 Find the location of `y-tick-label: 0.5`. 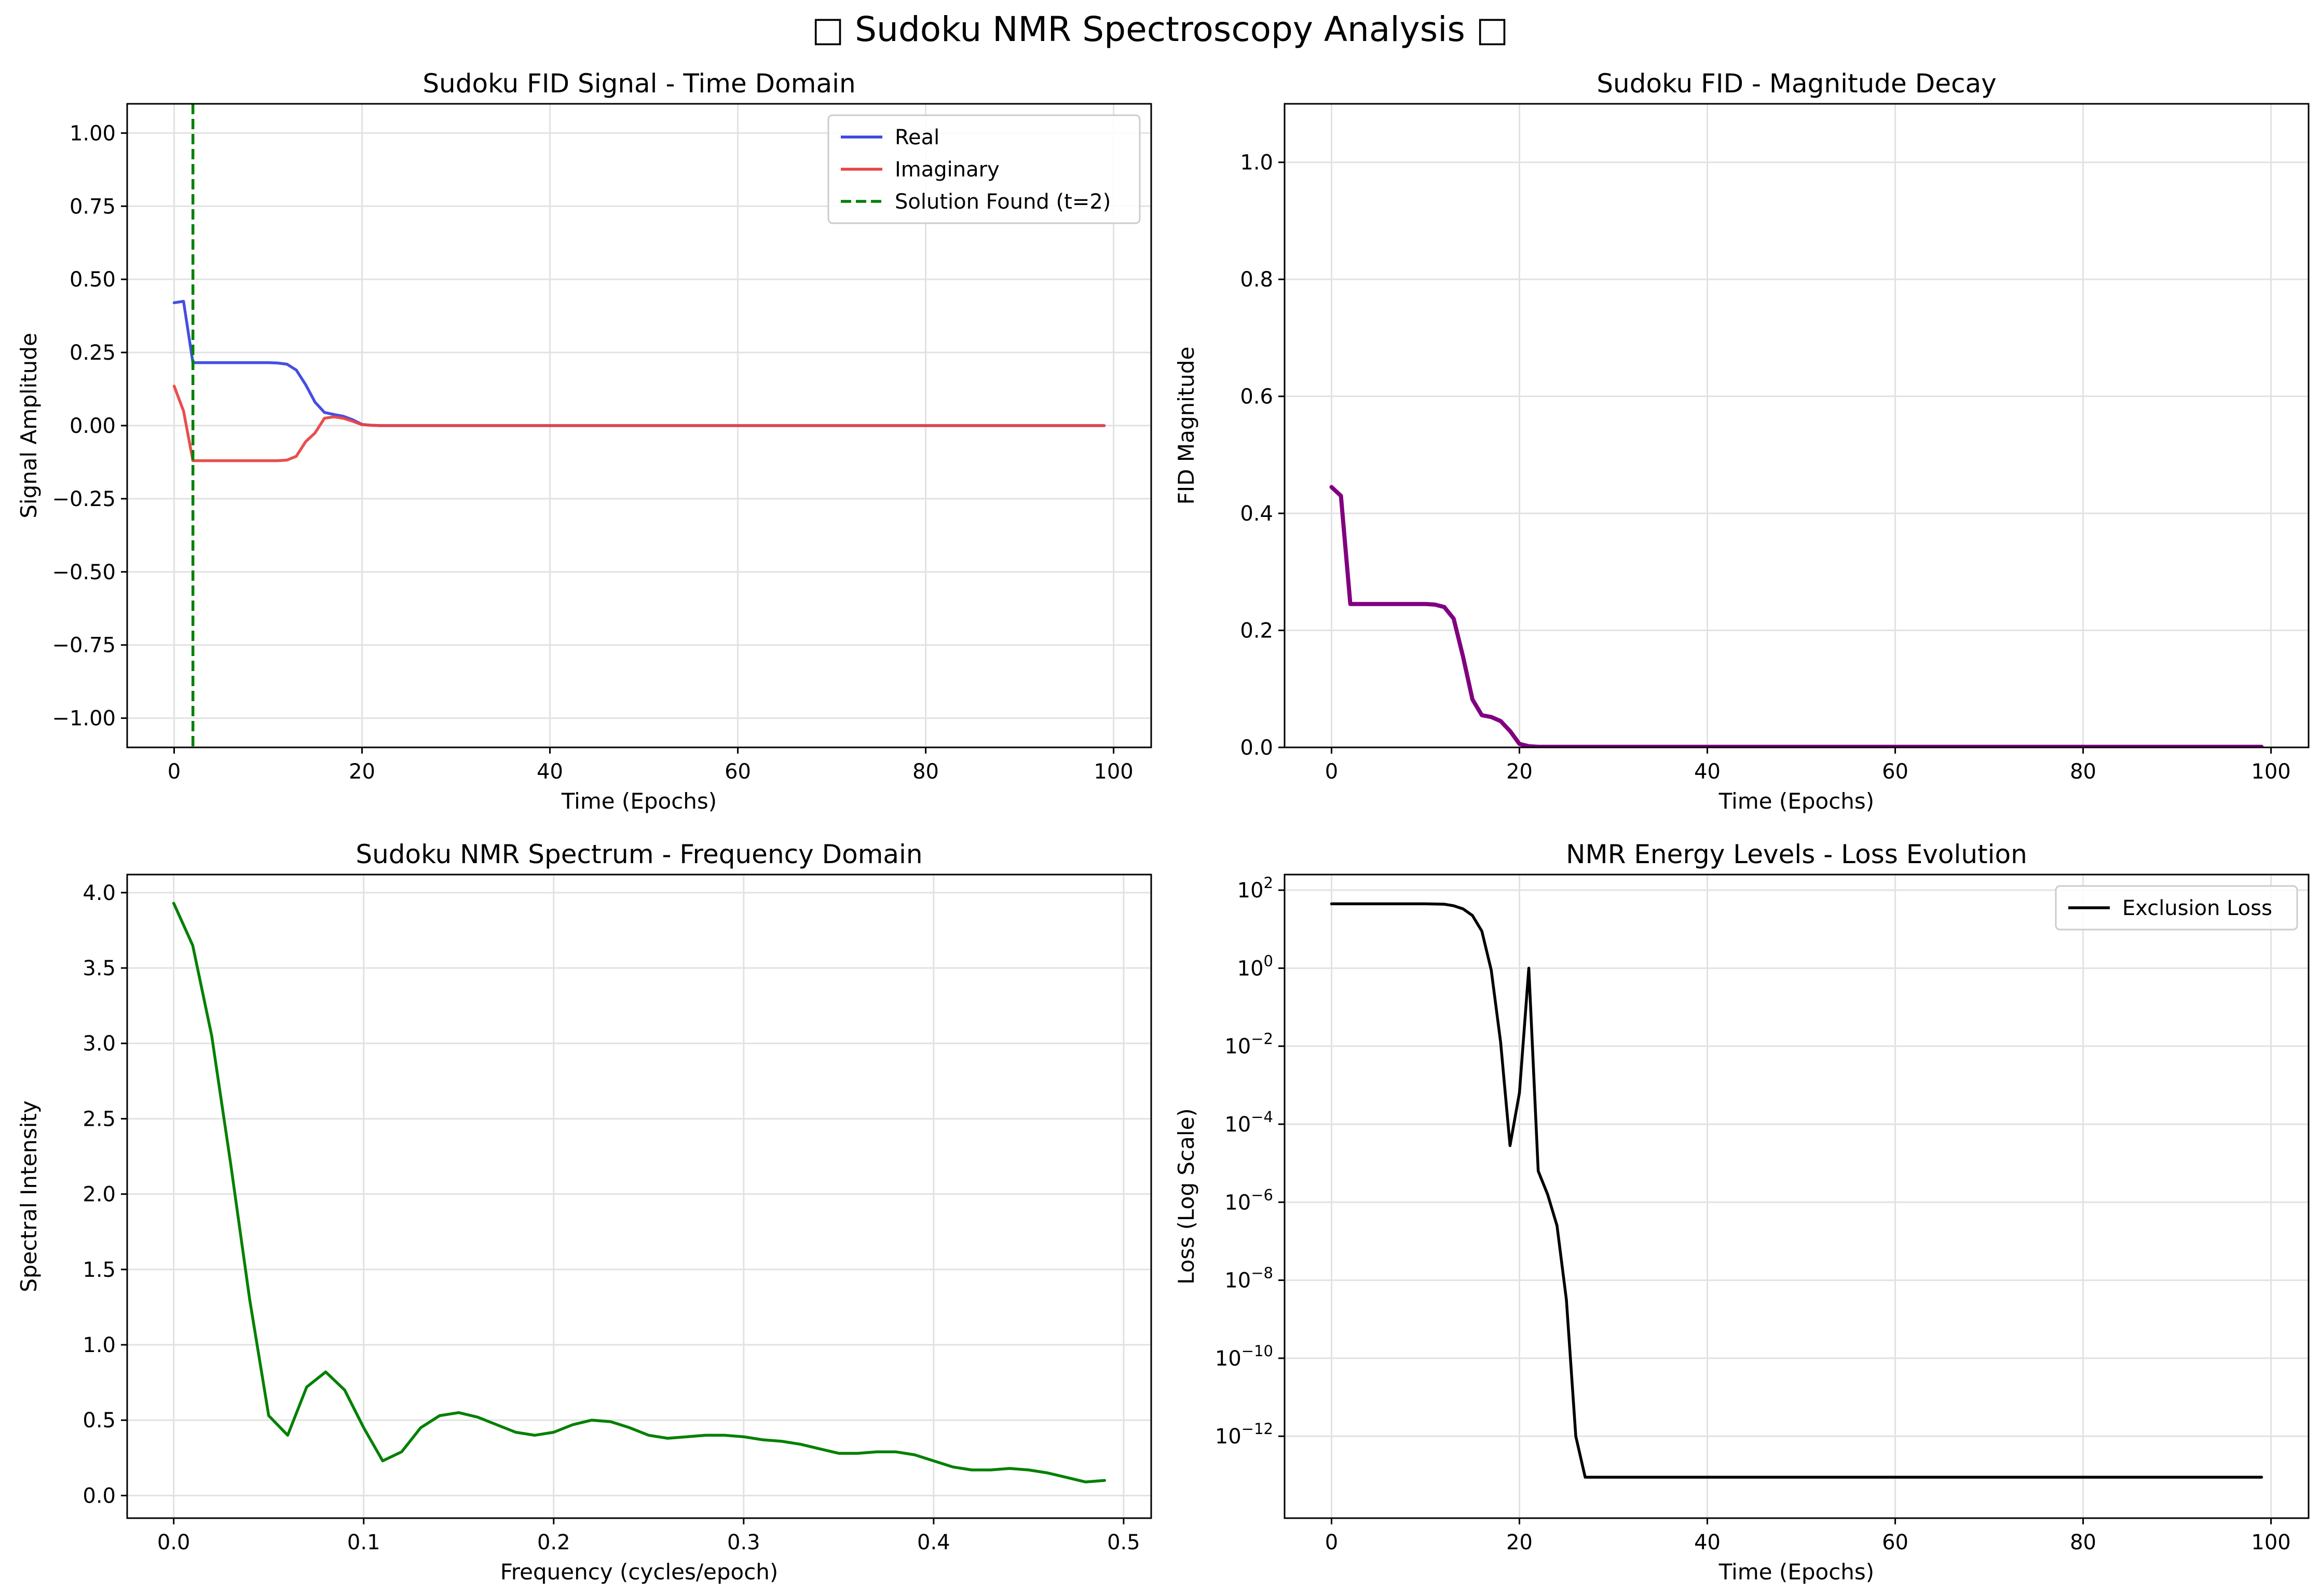

y-tick-label: 0.5 is located at coordinates (99, 1421).